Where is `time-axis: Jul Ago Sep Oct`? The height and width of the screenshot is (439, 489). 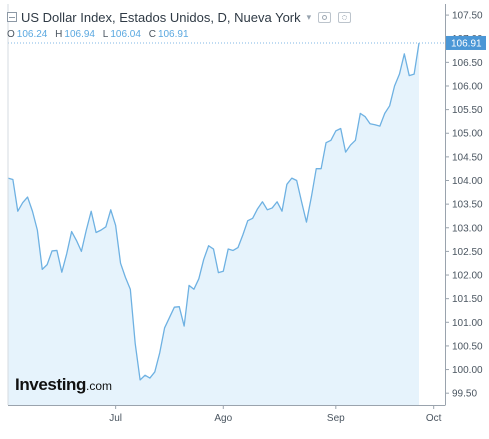
time-axis: Jul Ago Sep Oct is located at coordinates (275, 414).